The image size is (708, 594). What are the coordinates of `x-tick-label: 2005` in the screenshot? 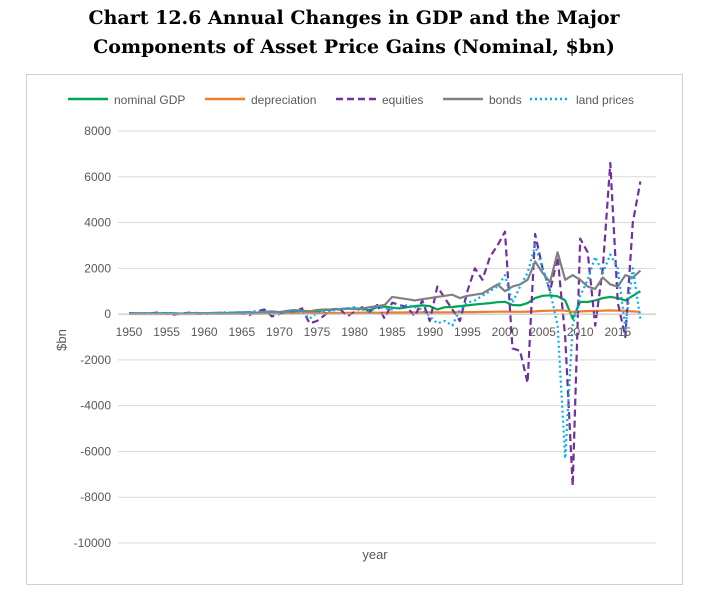 It's located at (542, 332).